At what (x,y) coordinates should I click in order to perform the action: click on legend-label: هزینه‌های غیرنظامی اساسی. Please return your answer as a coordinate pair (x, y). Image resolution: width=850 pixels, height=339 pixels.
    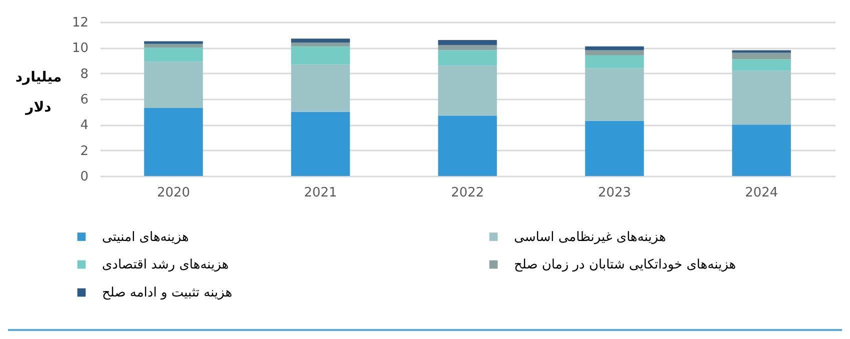
    Looking at the image, I should click on (590, 237).